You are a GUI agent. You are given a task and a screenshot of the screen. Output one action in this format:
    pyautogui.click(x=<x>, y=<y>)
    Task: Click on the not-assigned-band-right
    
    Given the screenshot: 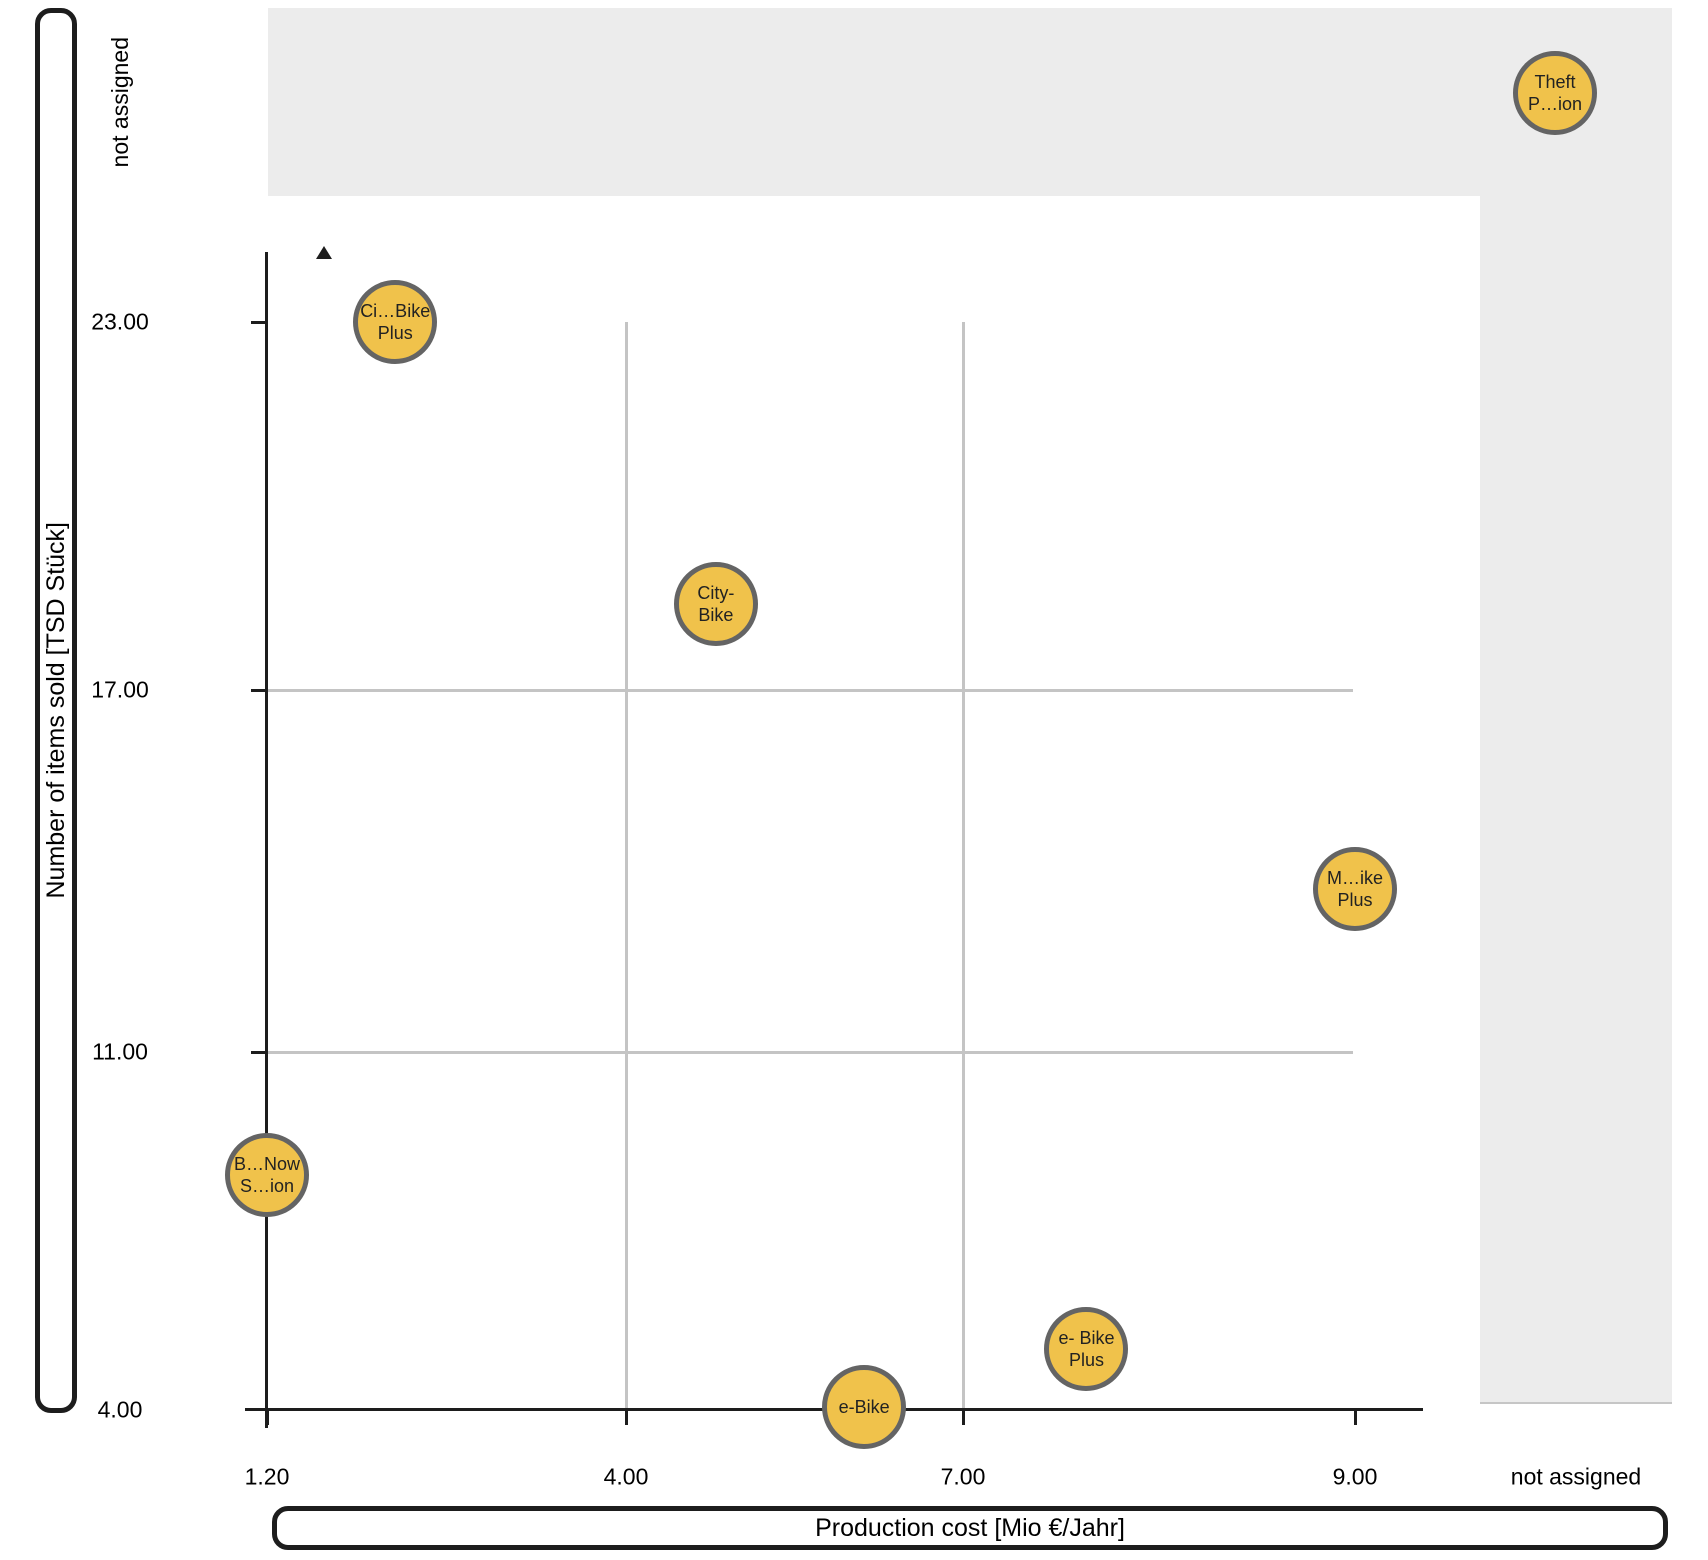 What is the action you would take?
    pyautogui.click(x=1576, y=800)
    